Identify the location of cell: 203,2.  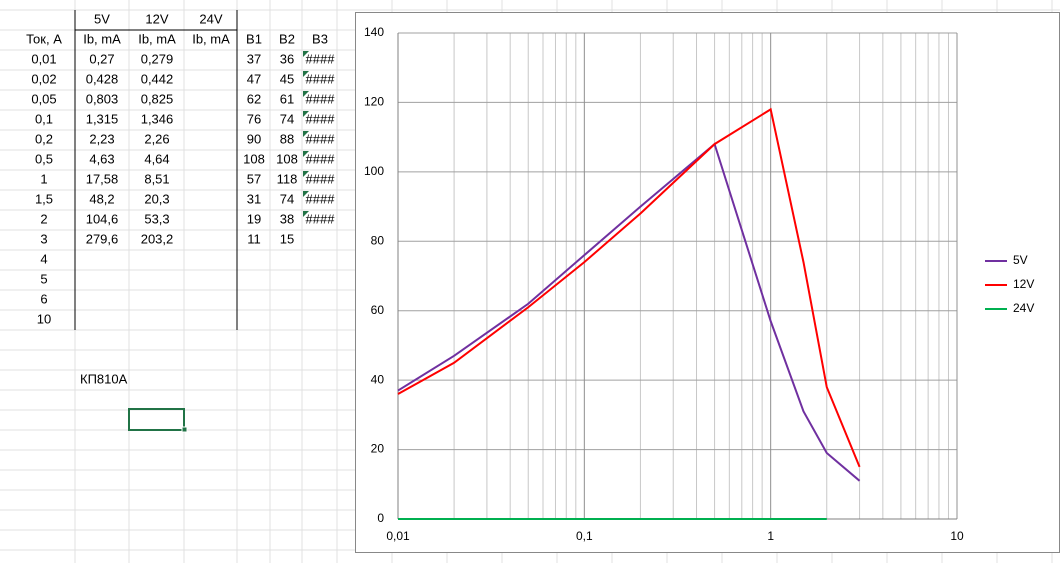
(157, 238).